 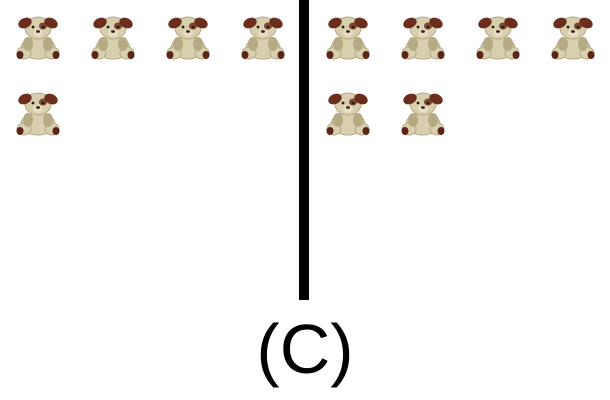 What do you see at coordinates (304, 150) in the screenshot?
I see `vertical-divider` at bounding box center [304, 150].